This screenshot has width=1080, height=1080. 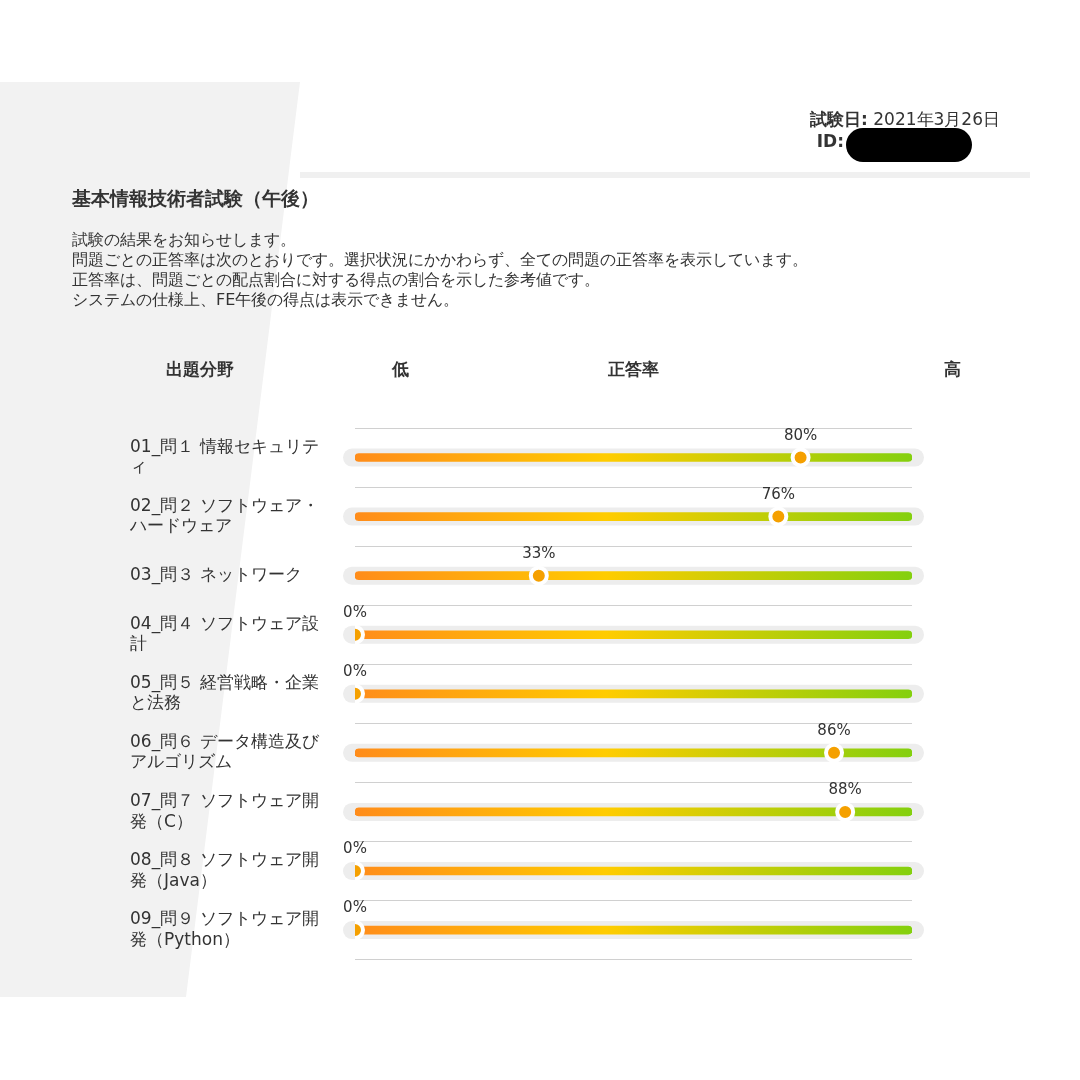 I want to click on y-tick-label: 07_問７ ソフトウェア開発（C）, so click(x=224, y=810).